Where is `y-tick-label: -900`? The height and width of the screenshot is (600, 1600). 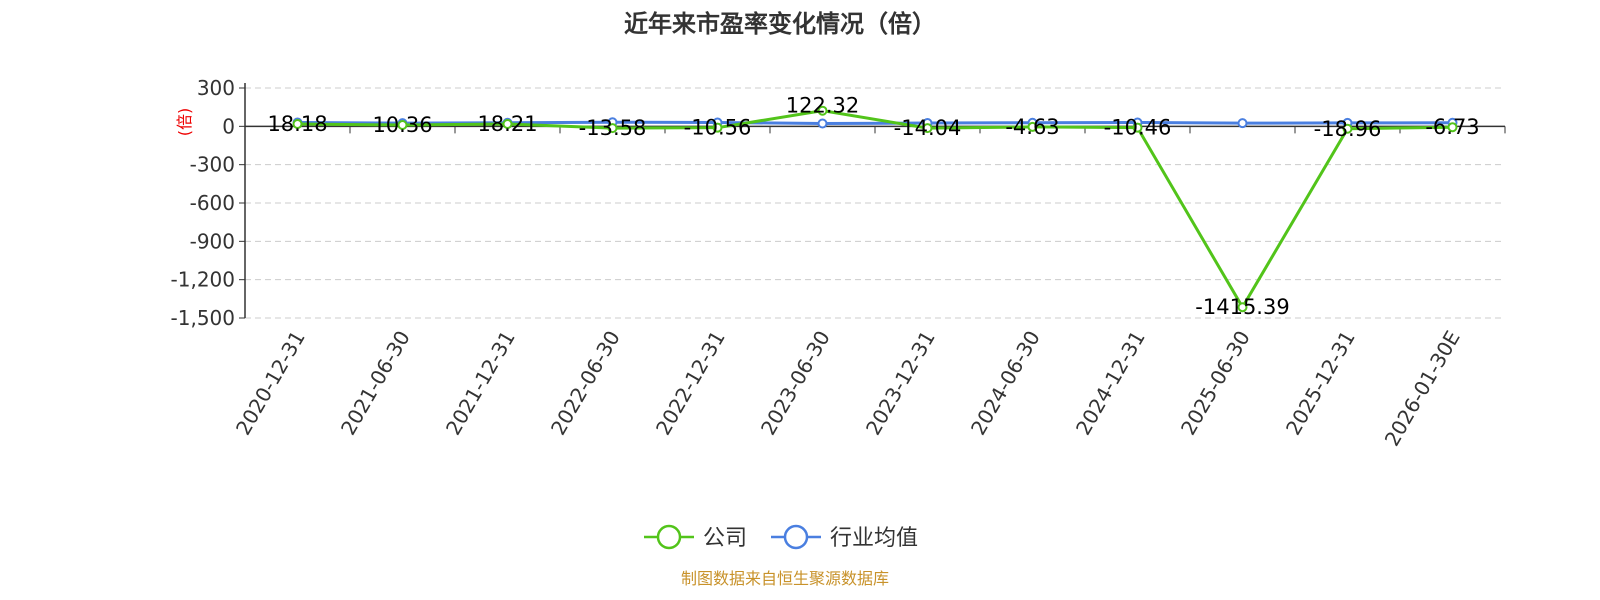 y-tick-label: -900 is located at coordinates (212, 241).